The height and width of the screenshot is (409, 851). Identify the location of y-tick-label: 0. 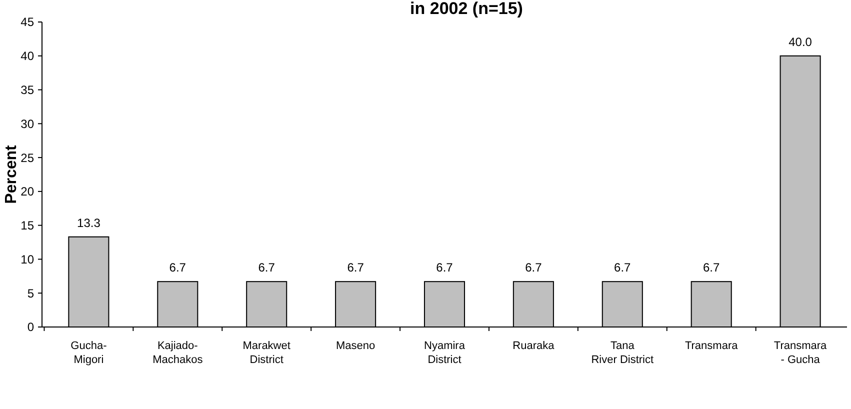
(30, 327).